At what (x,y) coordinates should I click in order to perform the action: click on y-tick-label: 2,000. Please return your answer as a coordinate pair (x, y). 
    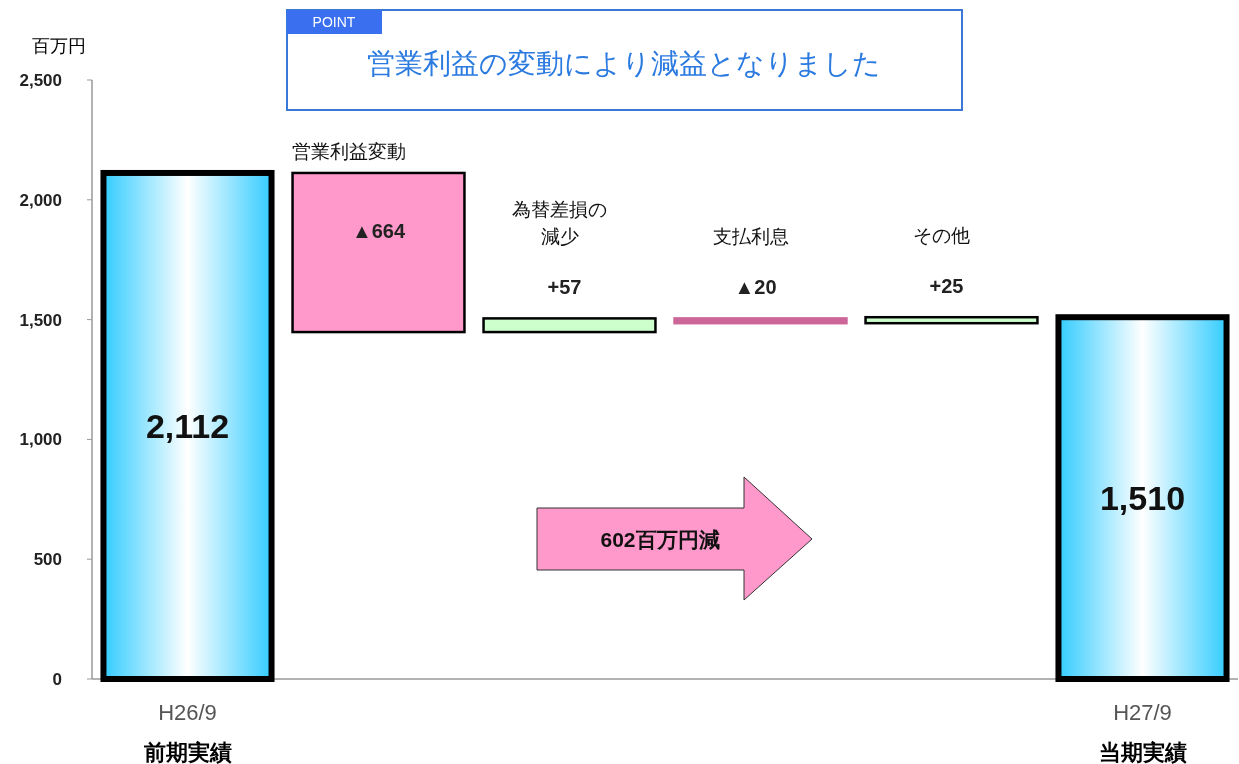
    Looking at the image, I should click on (40, 200).